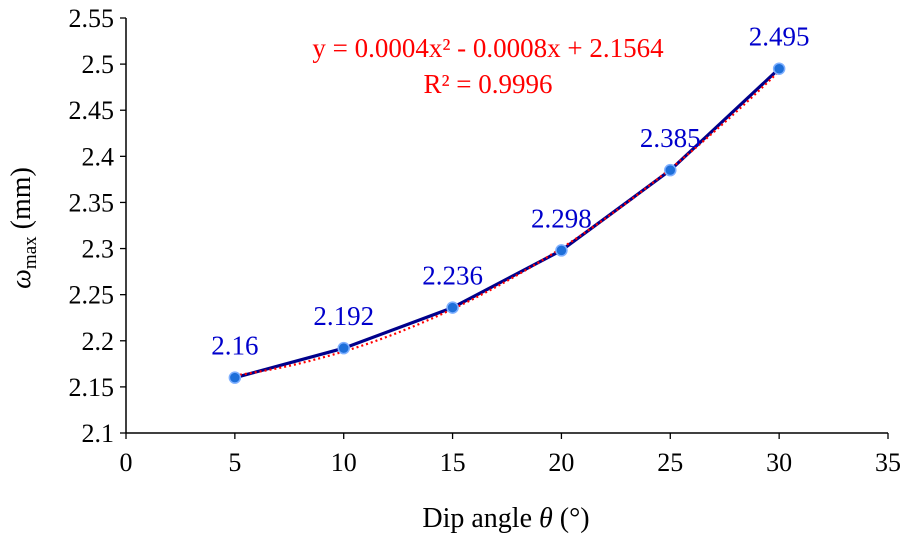  What do you see at coordinates (92, 110) in the screenshot?
I see `y-tick-label: 2.45` at bounding box center [92, 110].